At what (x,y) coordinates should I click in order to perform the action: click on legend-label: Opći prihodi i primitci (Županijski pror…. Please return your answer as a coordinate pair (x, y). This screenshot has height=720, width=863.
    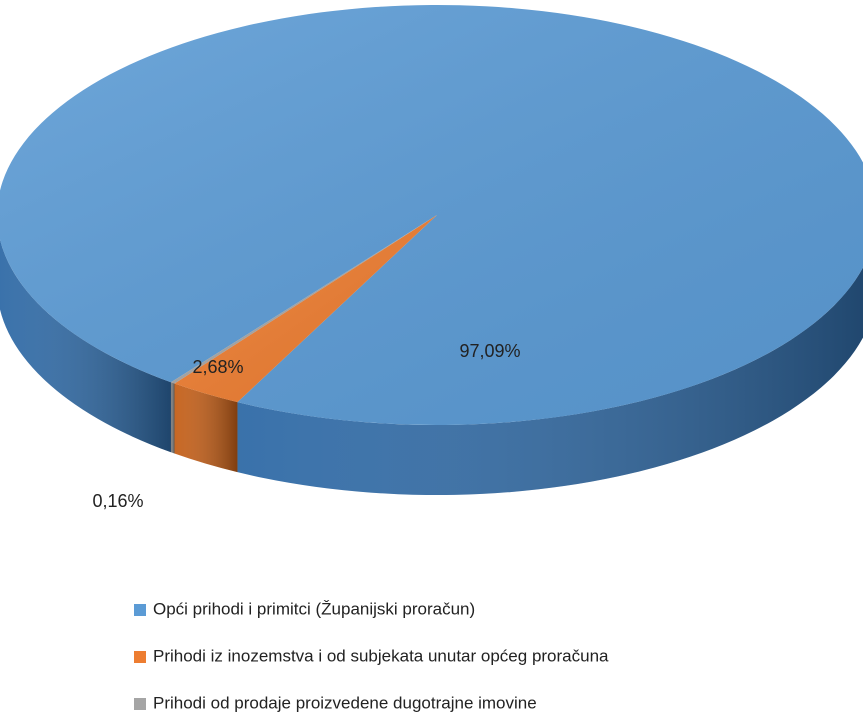
    Looking at the image, I should click on (314, 608).